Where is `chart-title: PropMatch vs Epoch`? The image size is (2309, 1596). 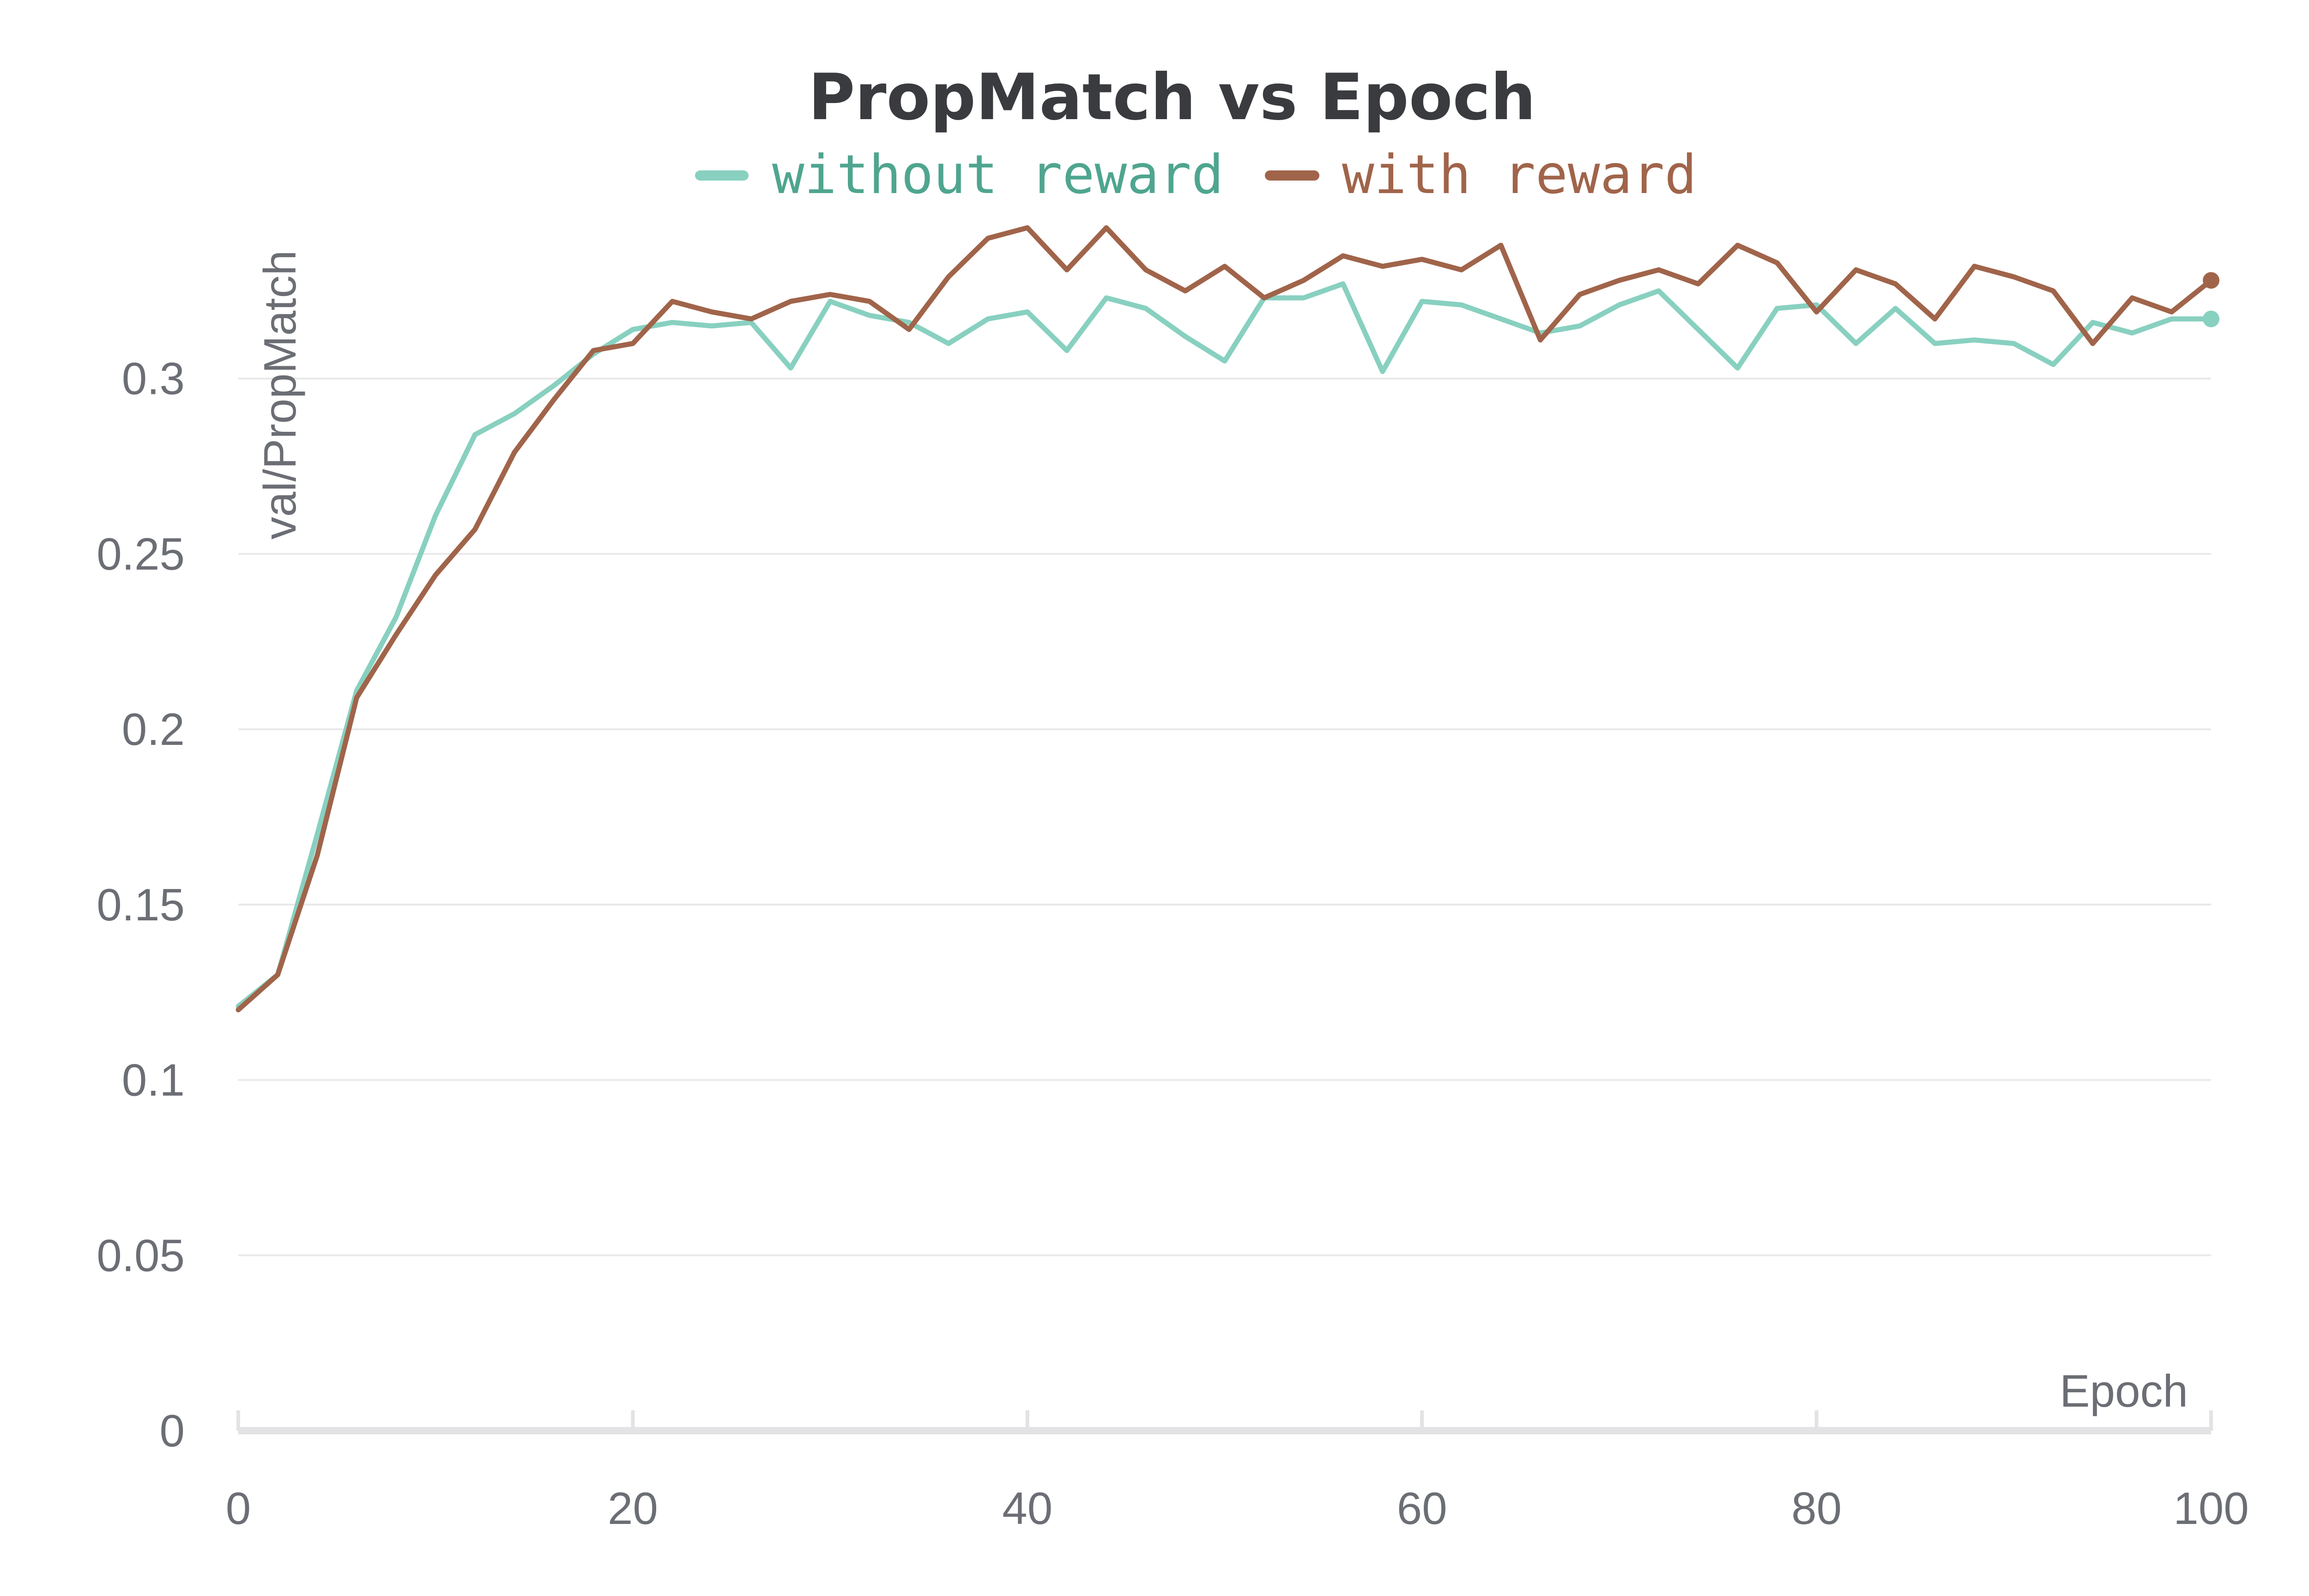
chart-title: PropMatch vs Epoch is located at coordinates (1171, 97).